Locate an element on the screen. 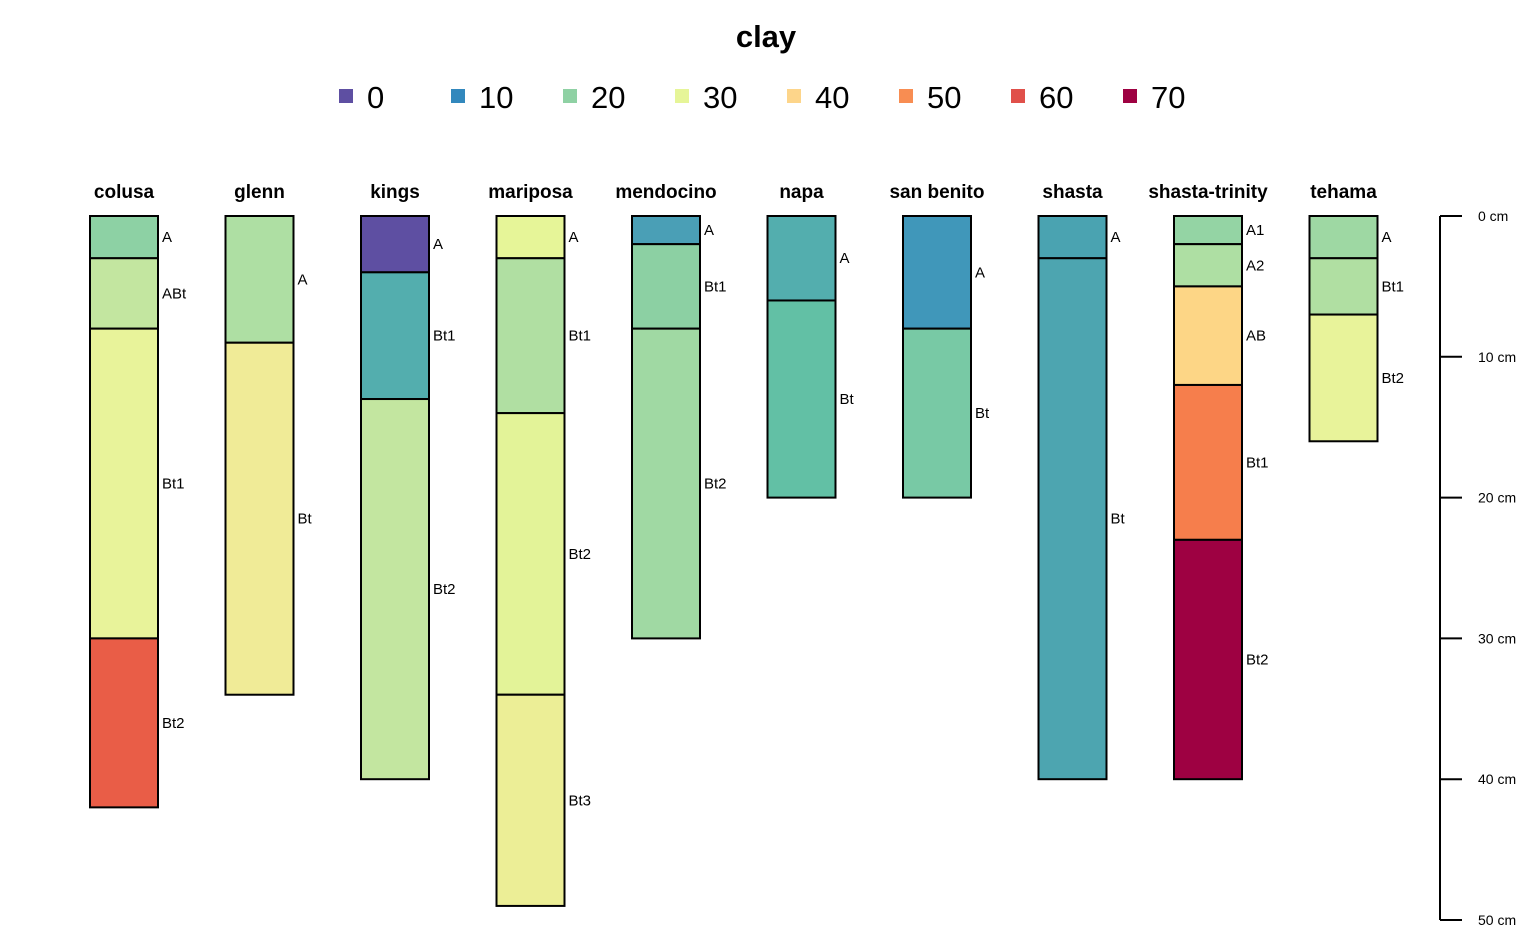 This screenshot has height=950, width=1536. horizon-shasta-trinity-Bt1 is located at coordinates (1208, 462).